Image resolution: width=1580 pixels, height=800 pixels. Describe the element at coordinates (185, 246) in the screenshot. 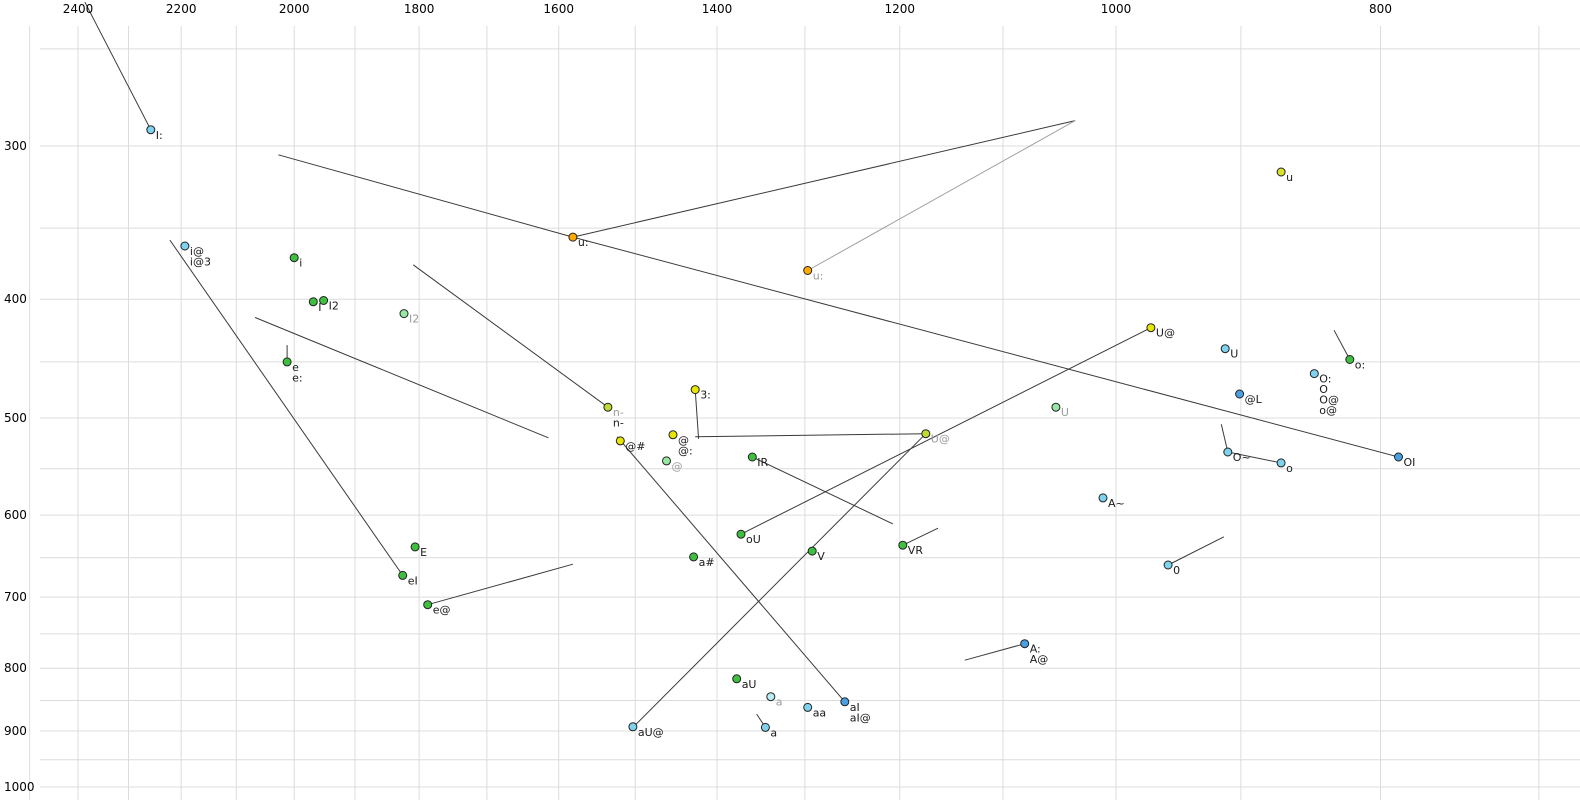

I see `data-point-i@` at that location.